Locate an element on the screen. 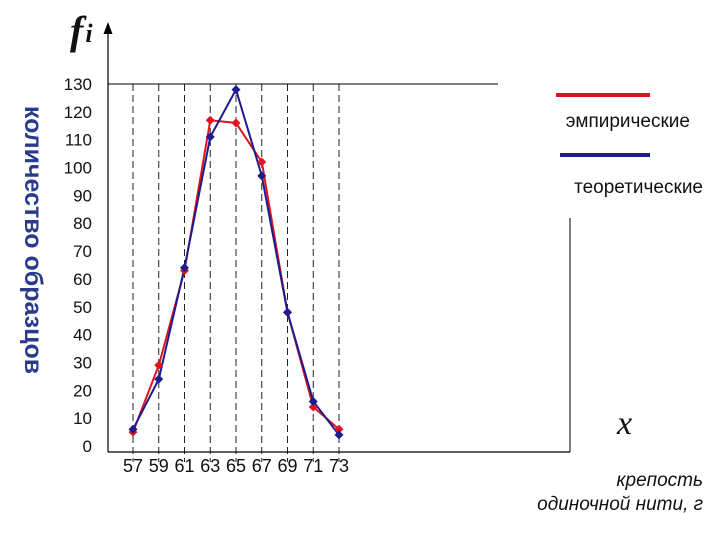  x-axis-label-line1: крепость is located at coordinates (660, 480).